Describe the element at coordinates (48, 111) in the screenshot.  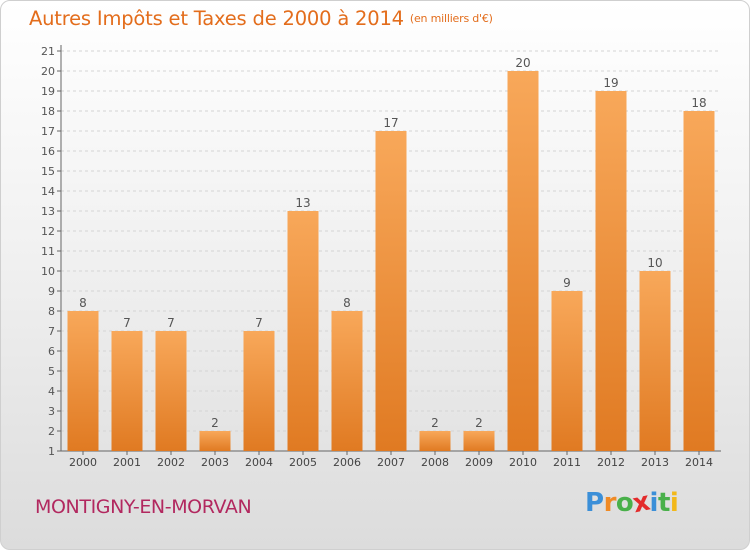
I see `y-tick-label: 18` at that location.